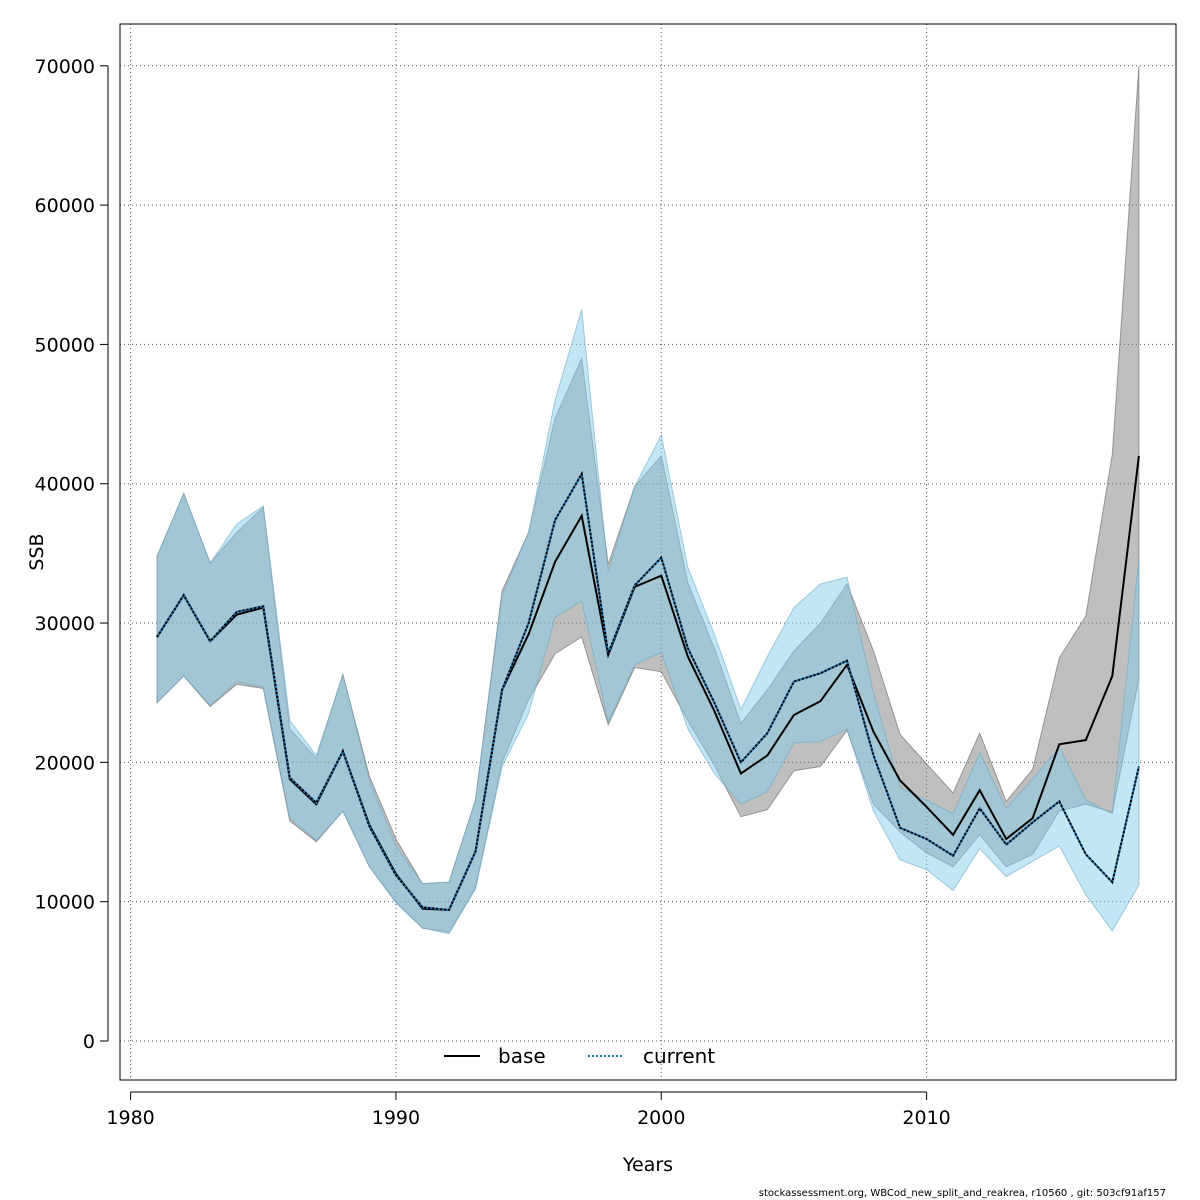  I want to click on y-tick-label-50000: 50000, so click(65, 345).